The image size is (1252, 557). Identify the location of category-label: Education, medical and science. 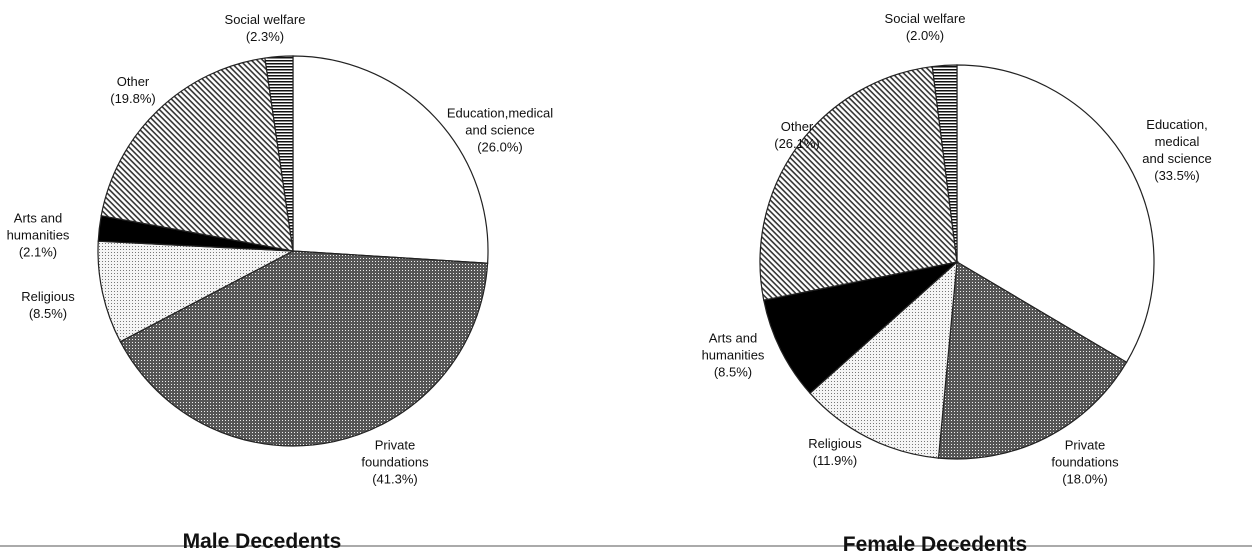
(1177, 141).